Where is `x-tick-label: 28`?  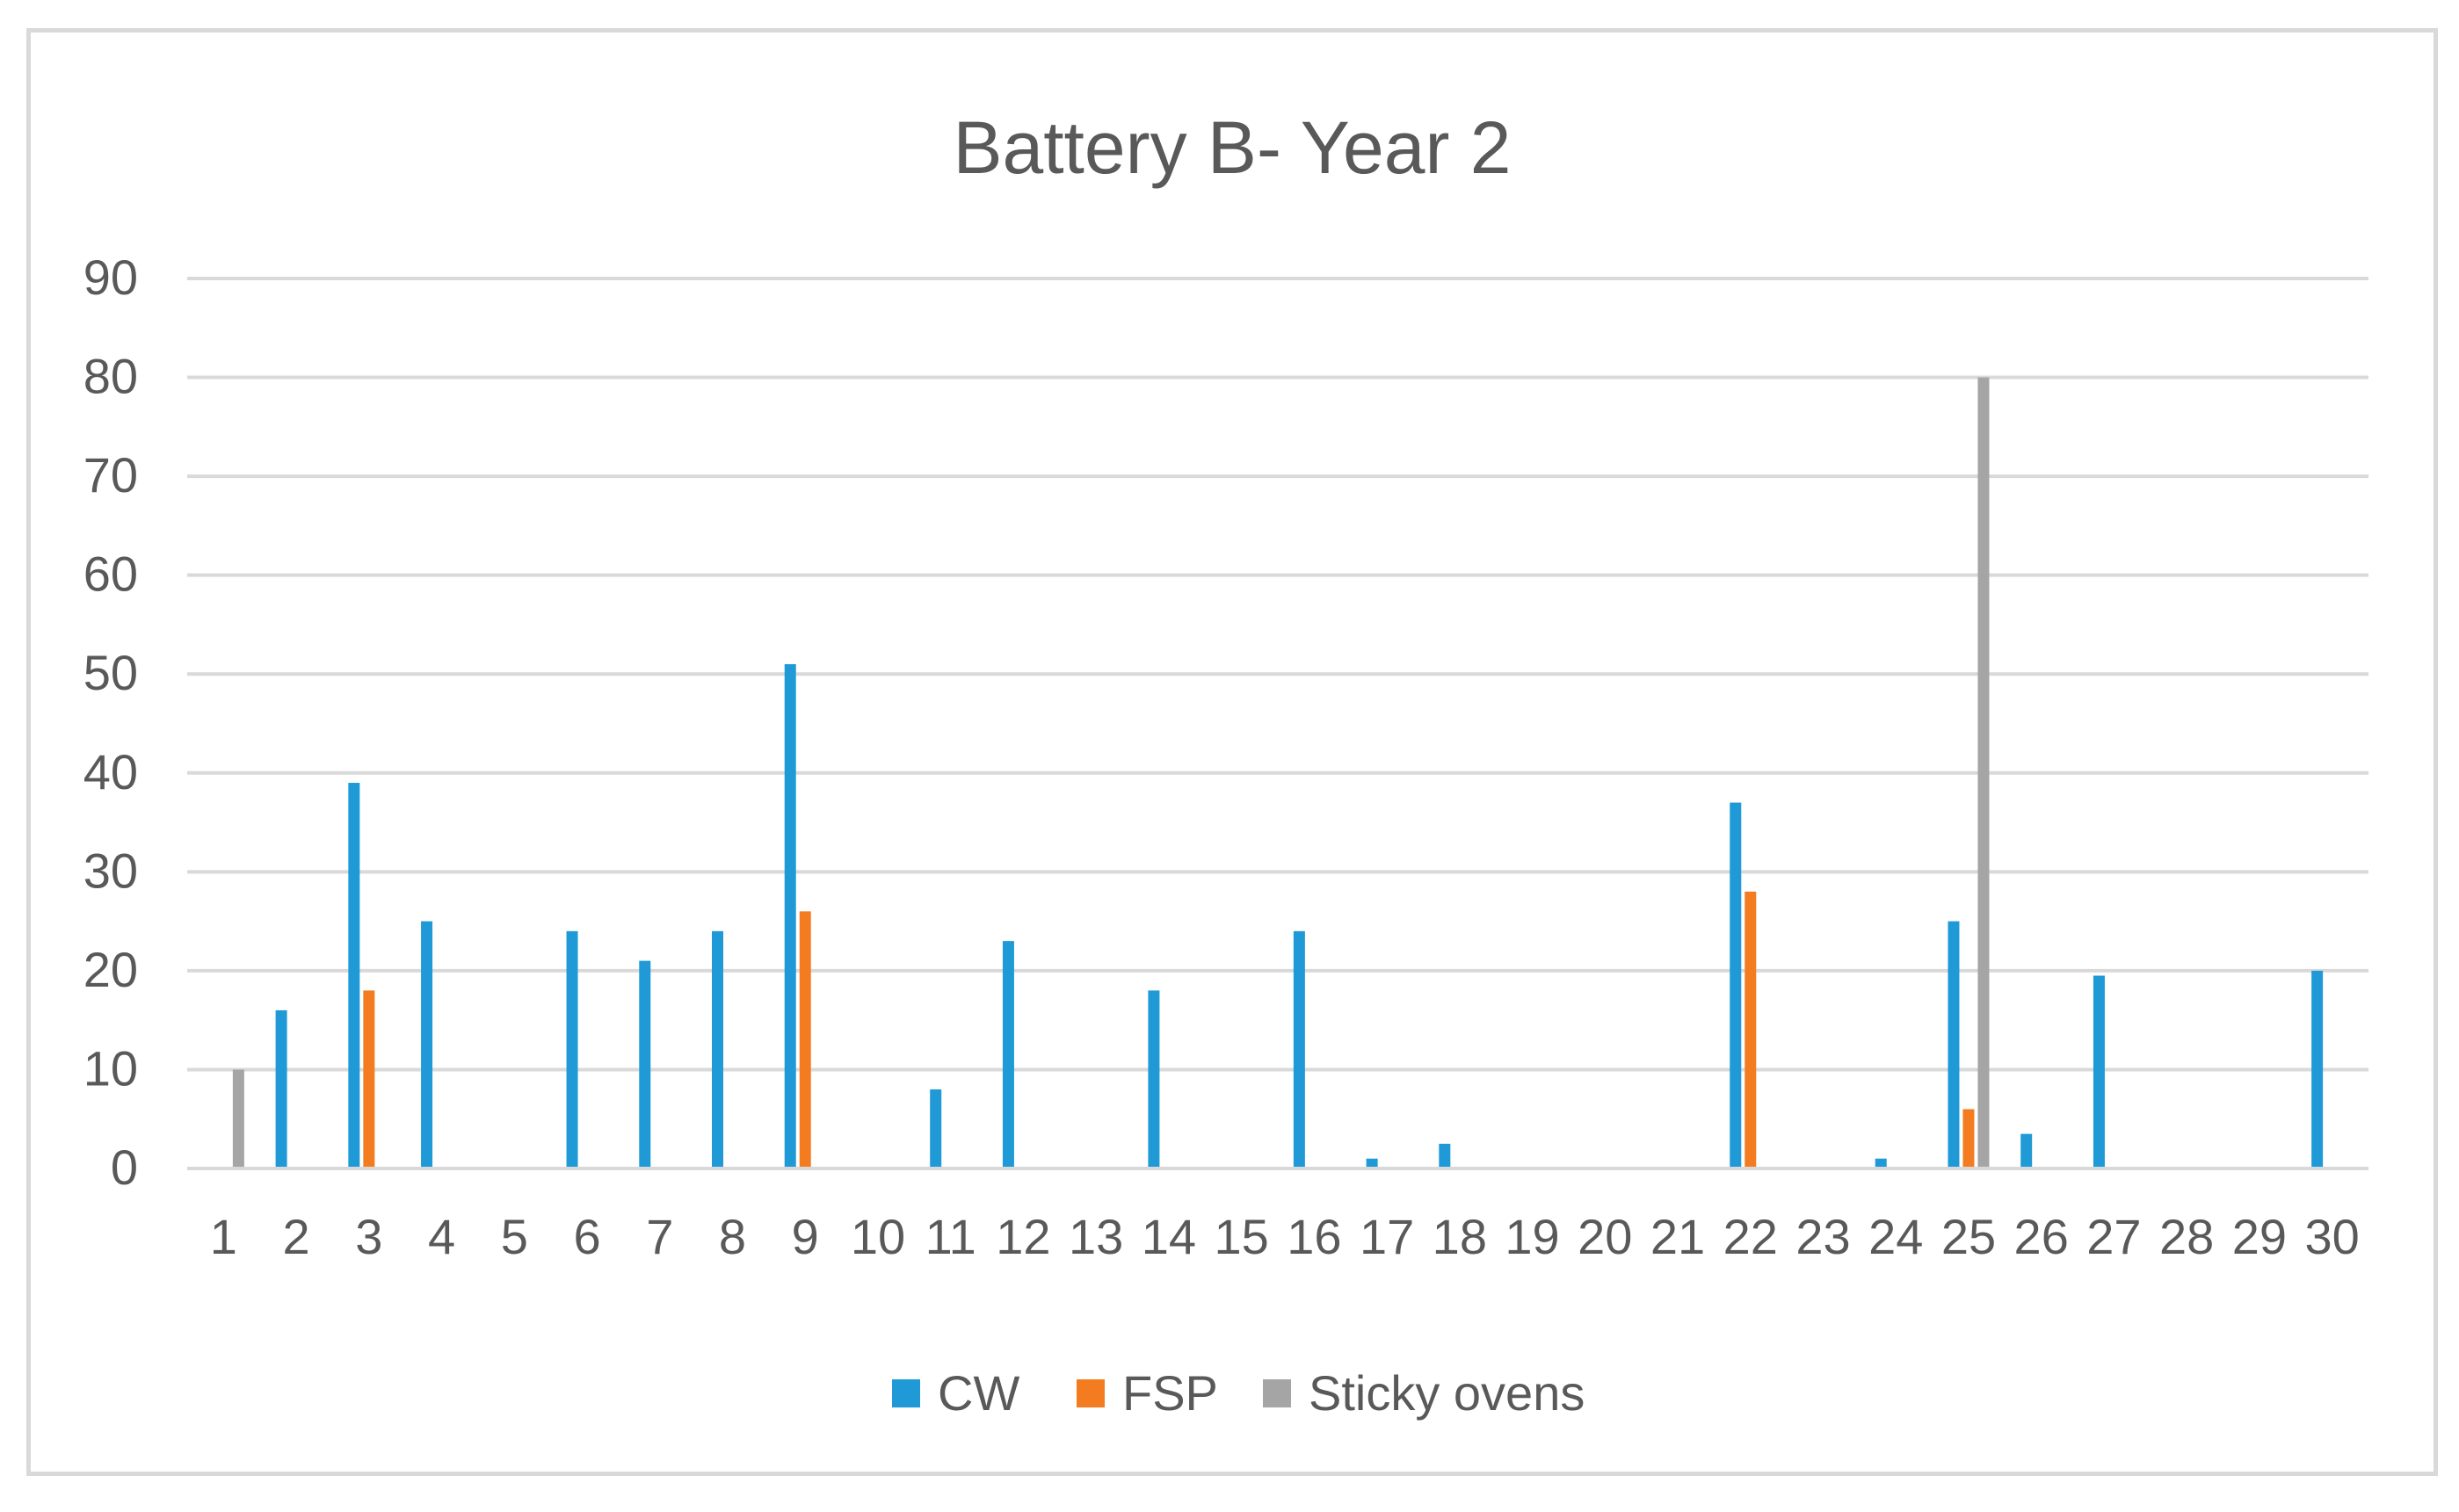
x-tick-label: 28 is located at coordinates (2186, 1236).